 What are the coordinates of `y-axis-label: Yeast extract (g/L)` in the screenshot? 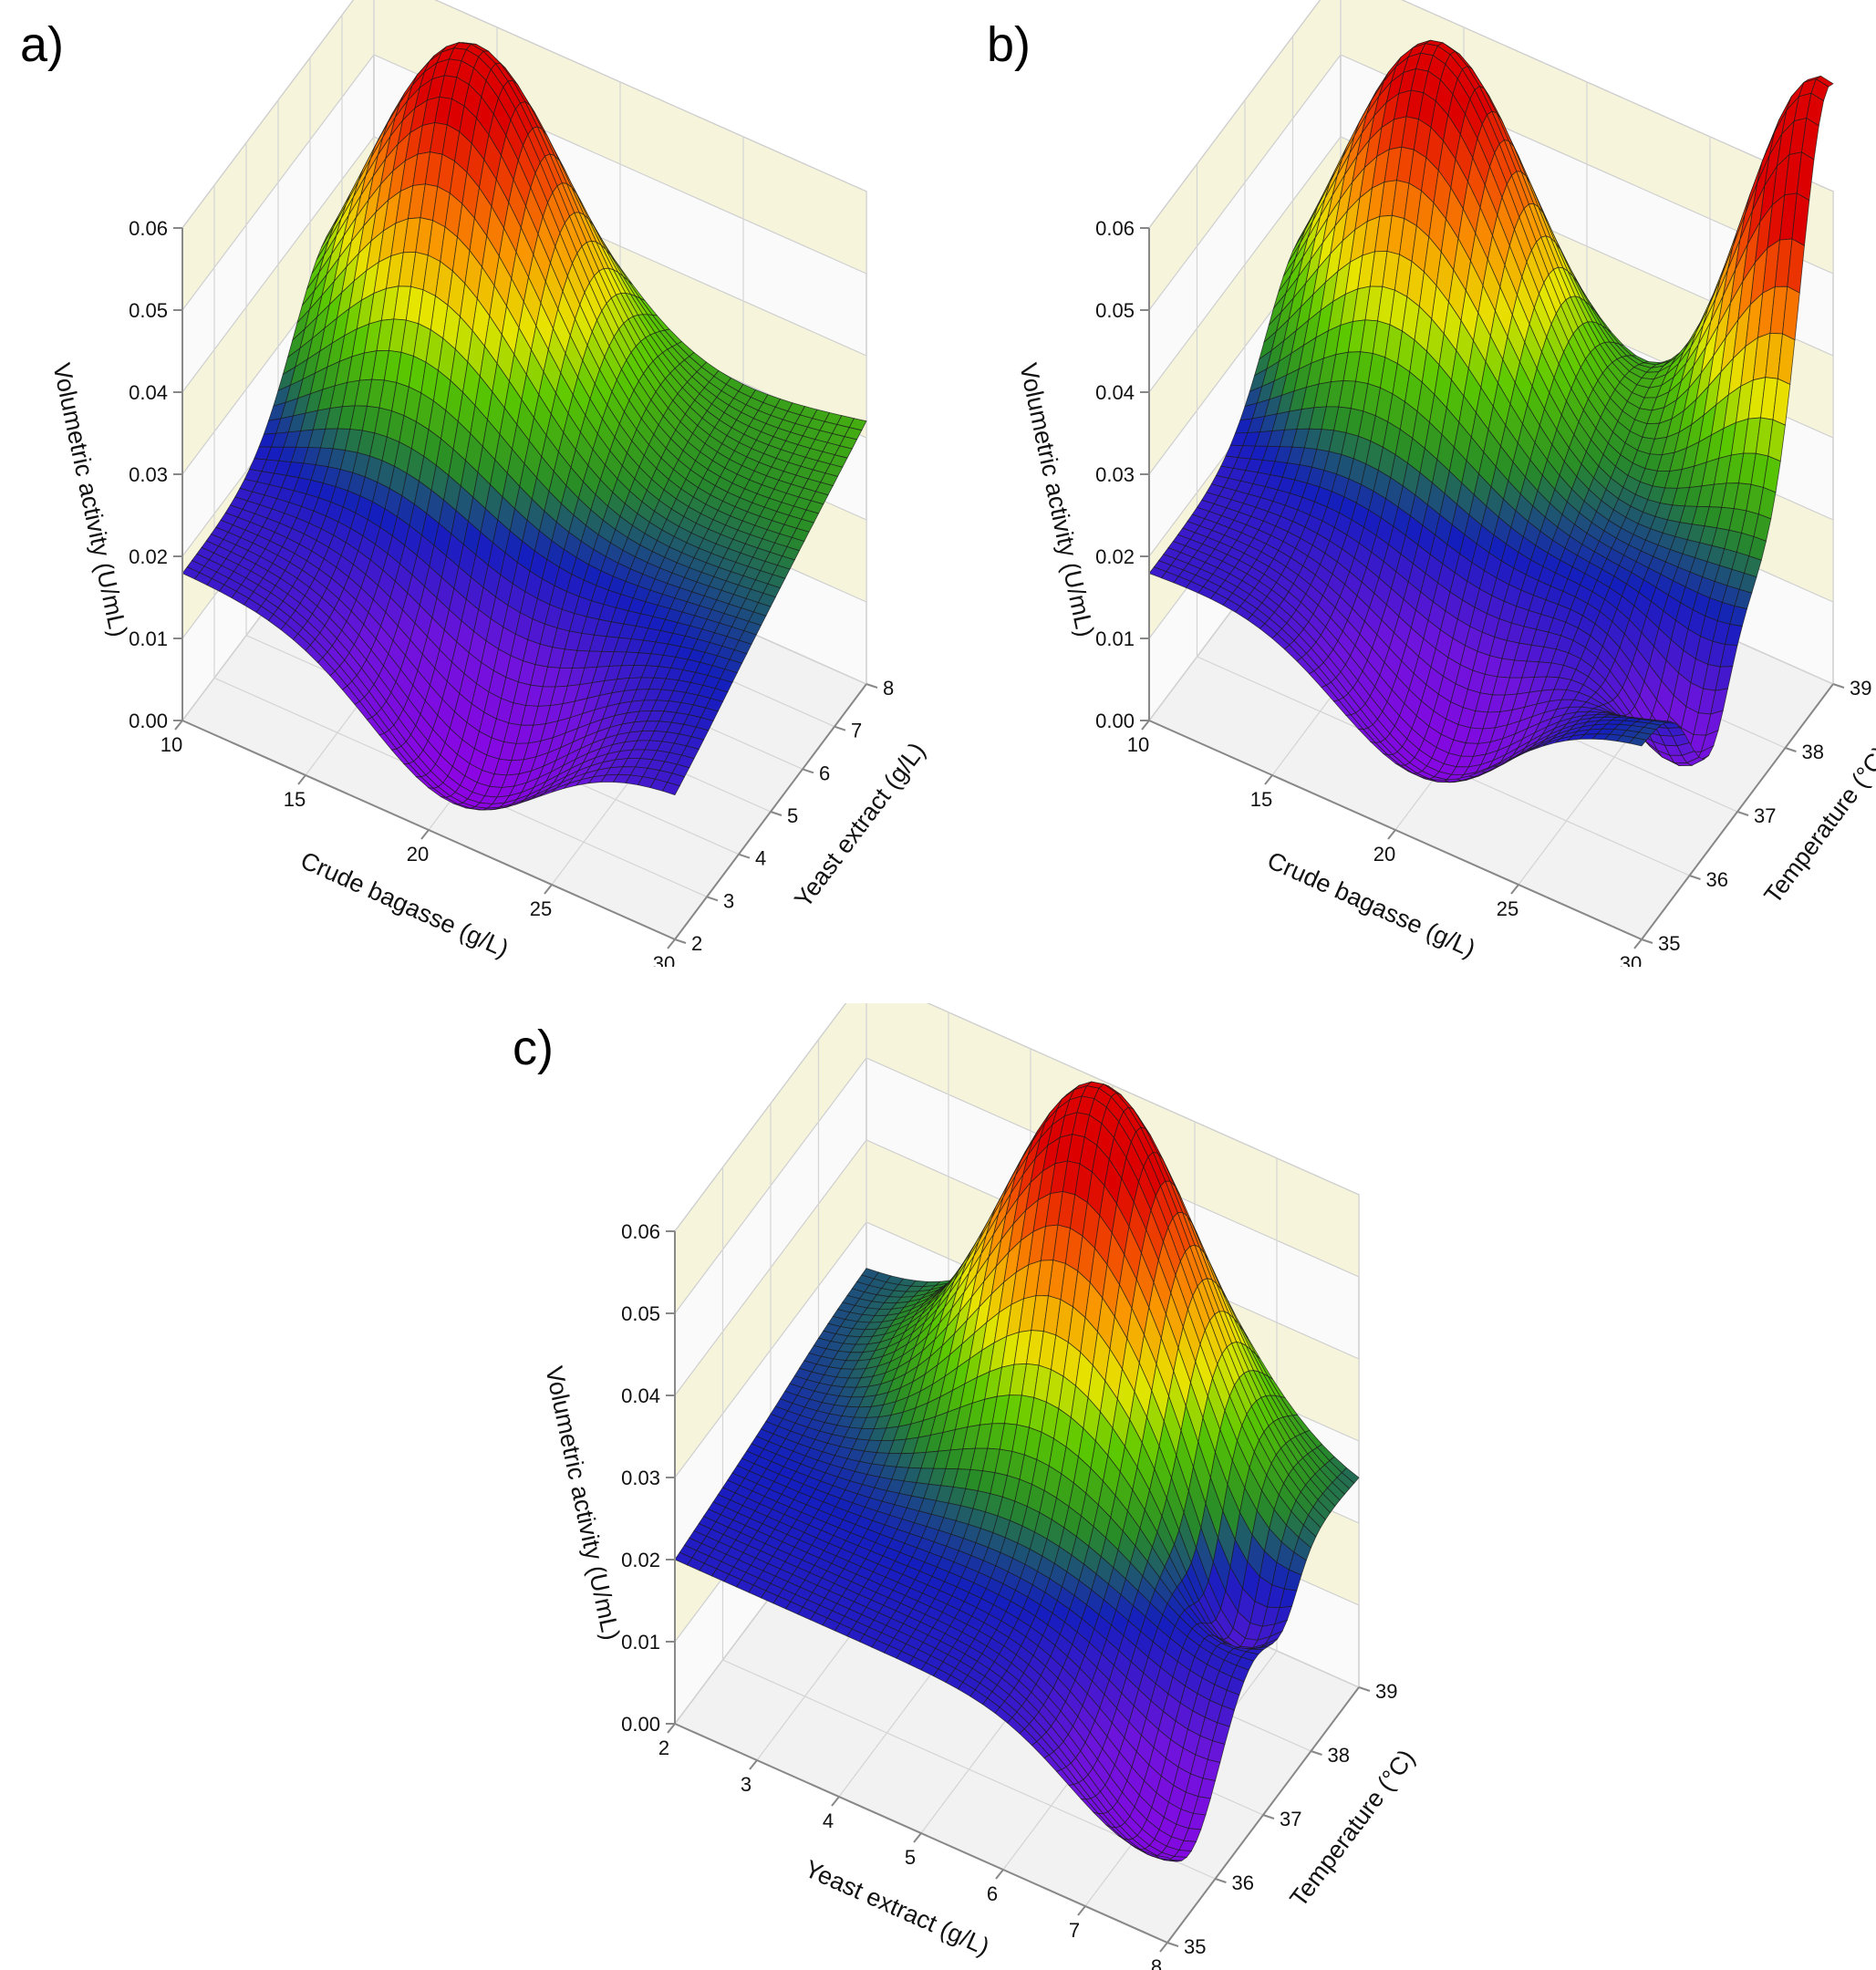 It's located at (859, 824).